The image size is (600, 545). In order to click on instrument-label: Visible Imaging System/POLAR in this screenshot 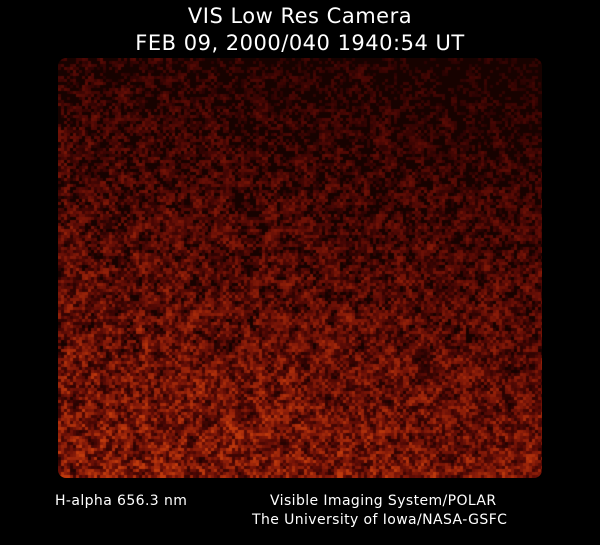, I will do `click(383, 501)`.